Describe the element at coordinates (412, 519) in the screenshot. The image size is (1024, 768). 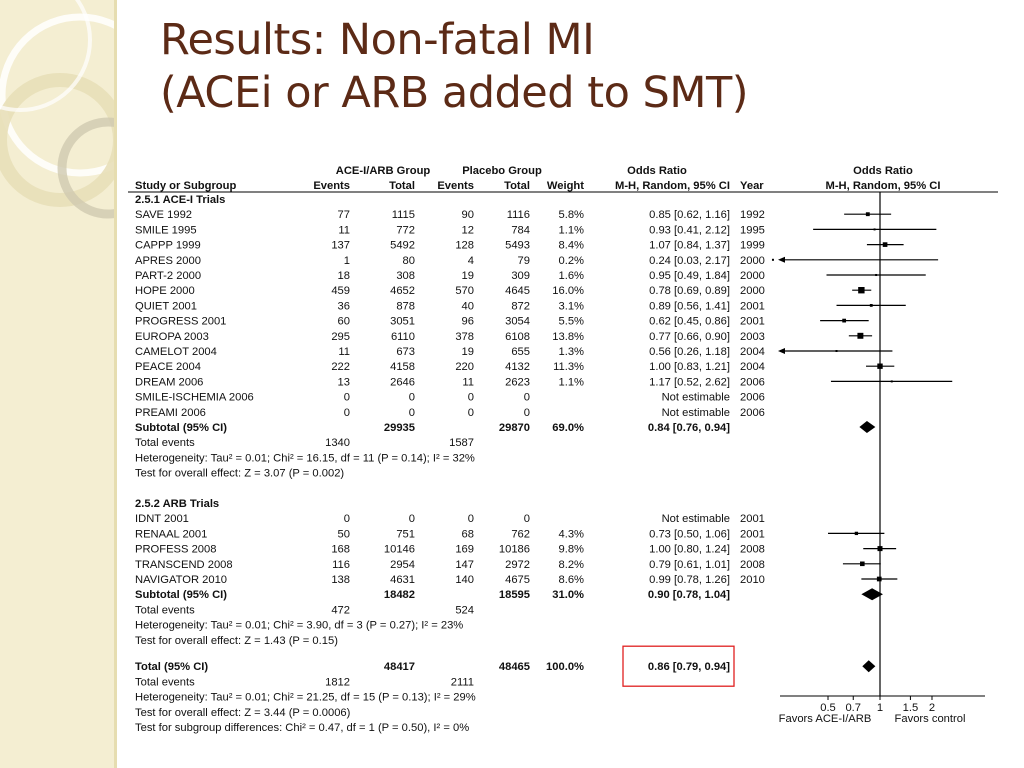
I see `total-treatment: 0` at that location.